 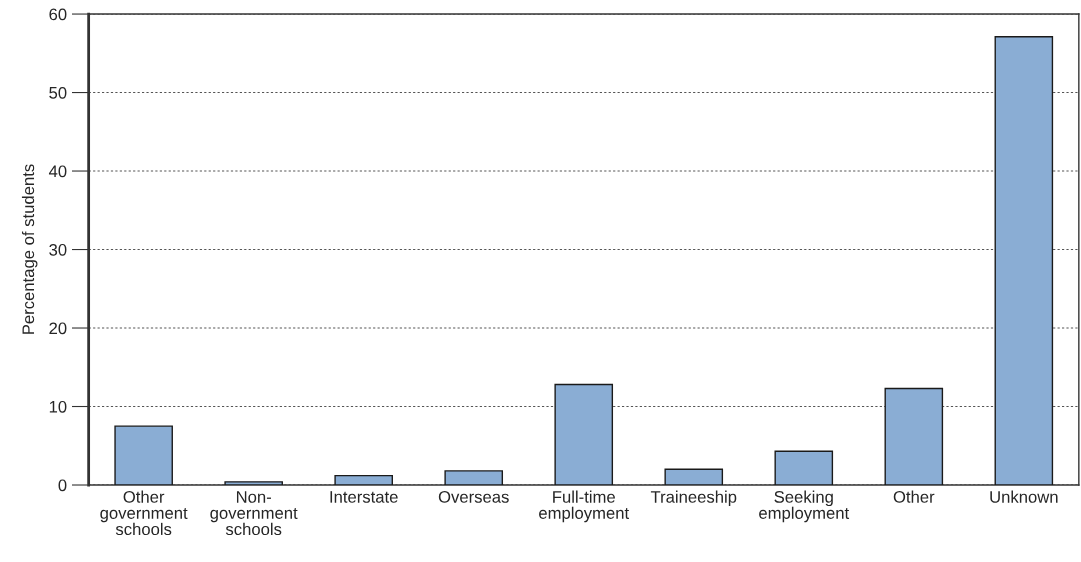 I want to click on x-tick-label: Unknown, so click(x=1024, y=496).